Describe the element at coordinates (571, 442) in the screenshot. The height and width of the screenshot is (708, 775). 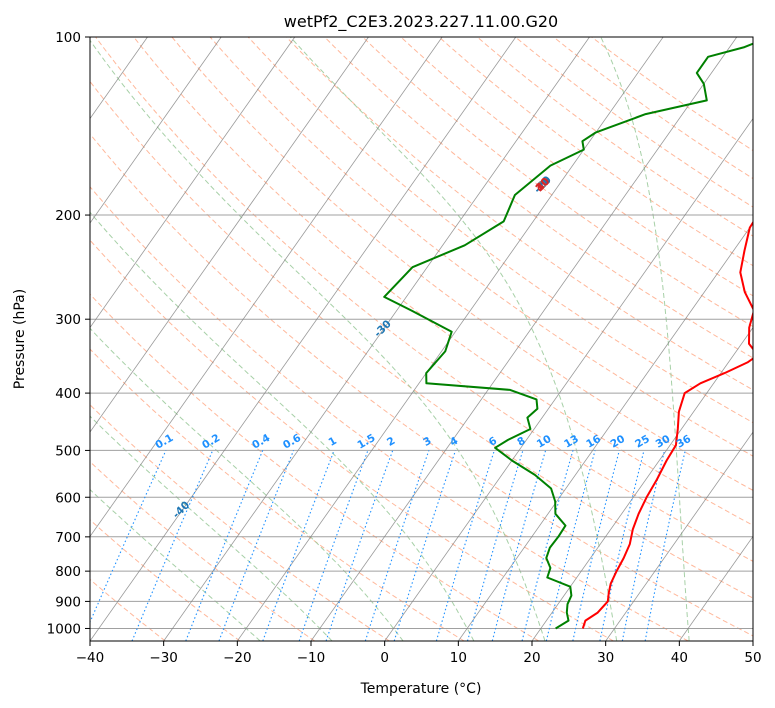
I see `mixing-ratio-label: 13` at that location.